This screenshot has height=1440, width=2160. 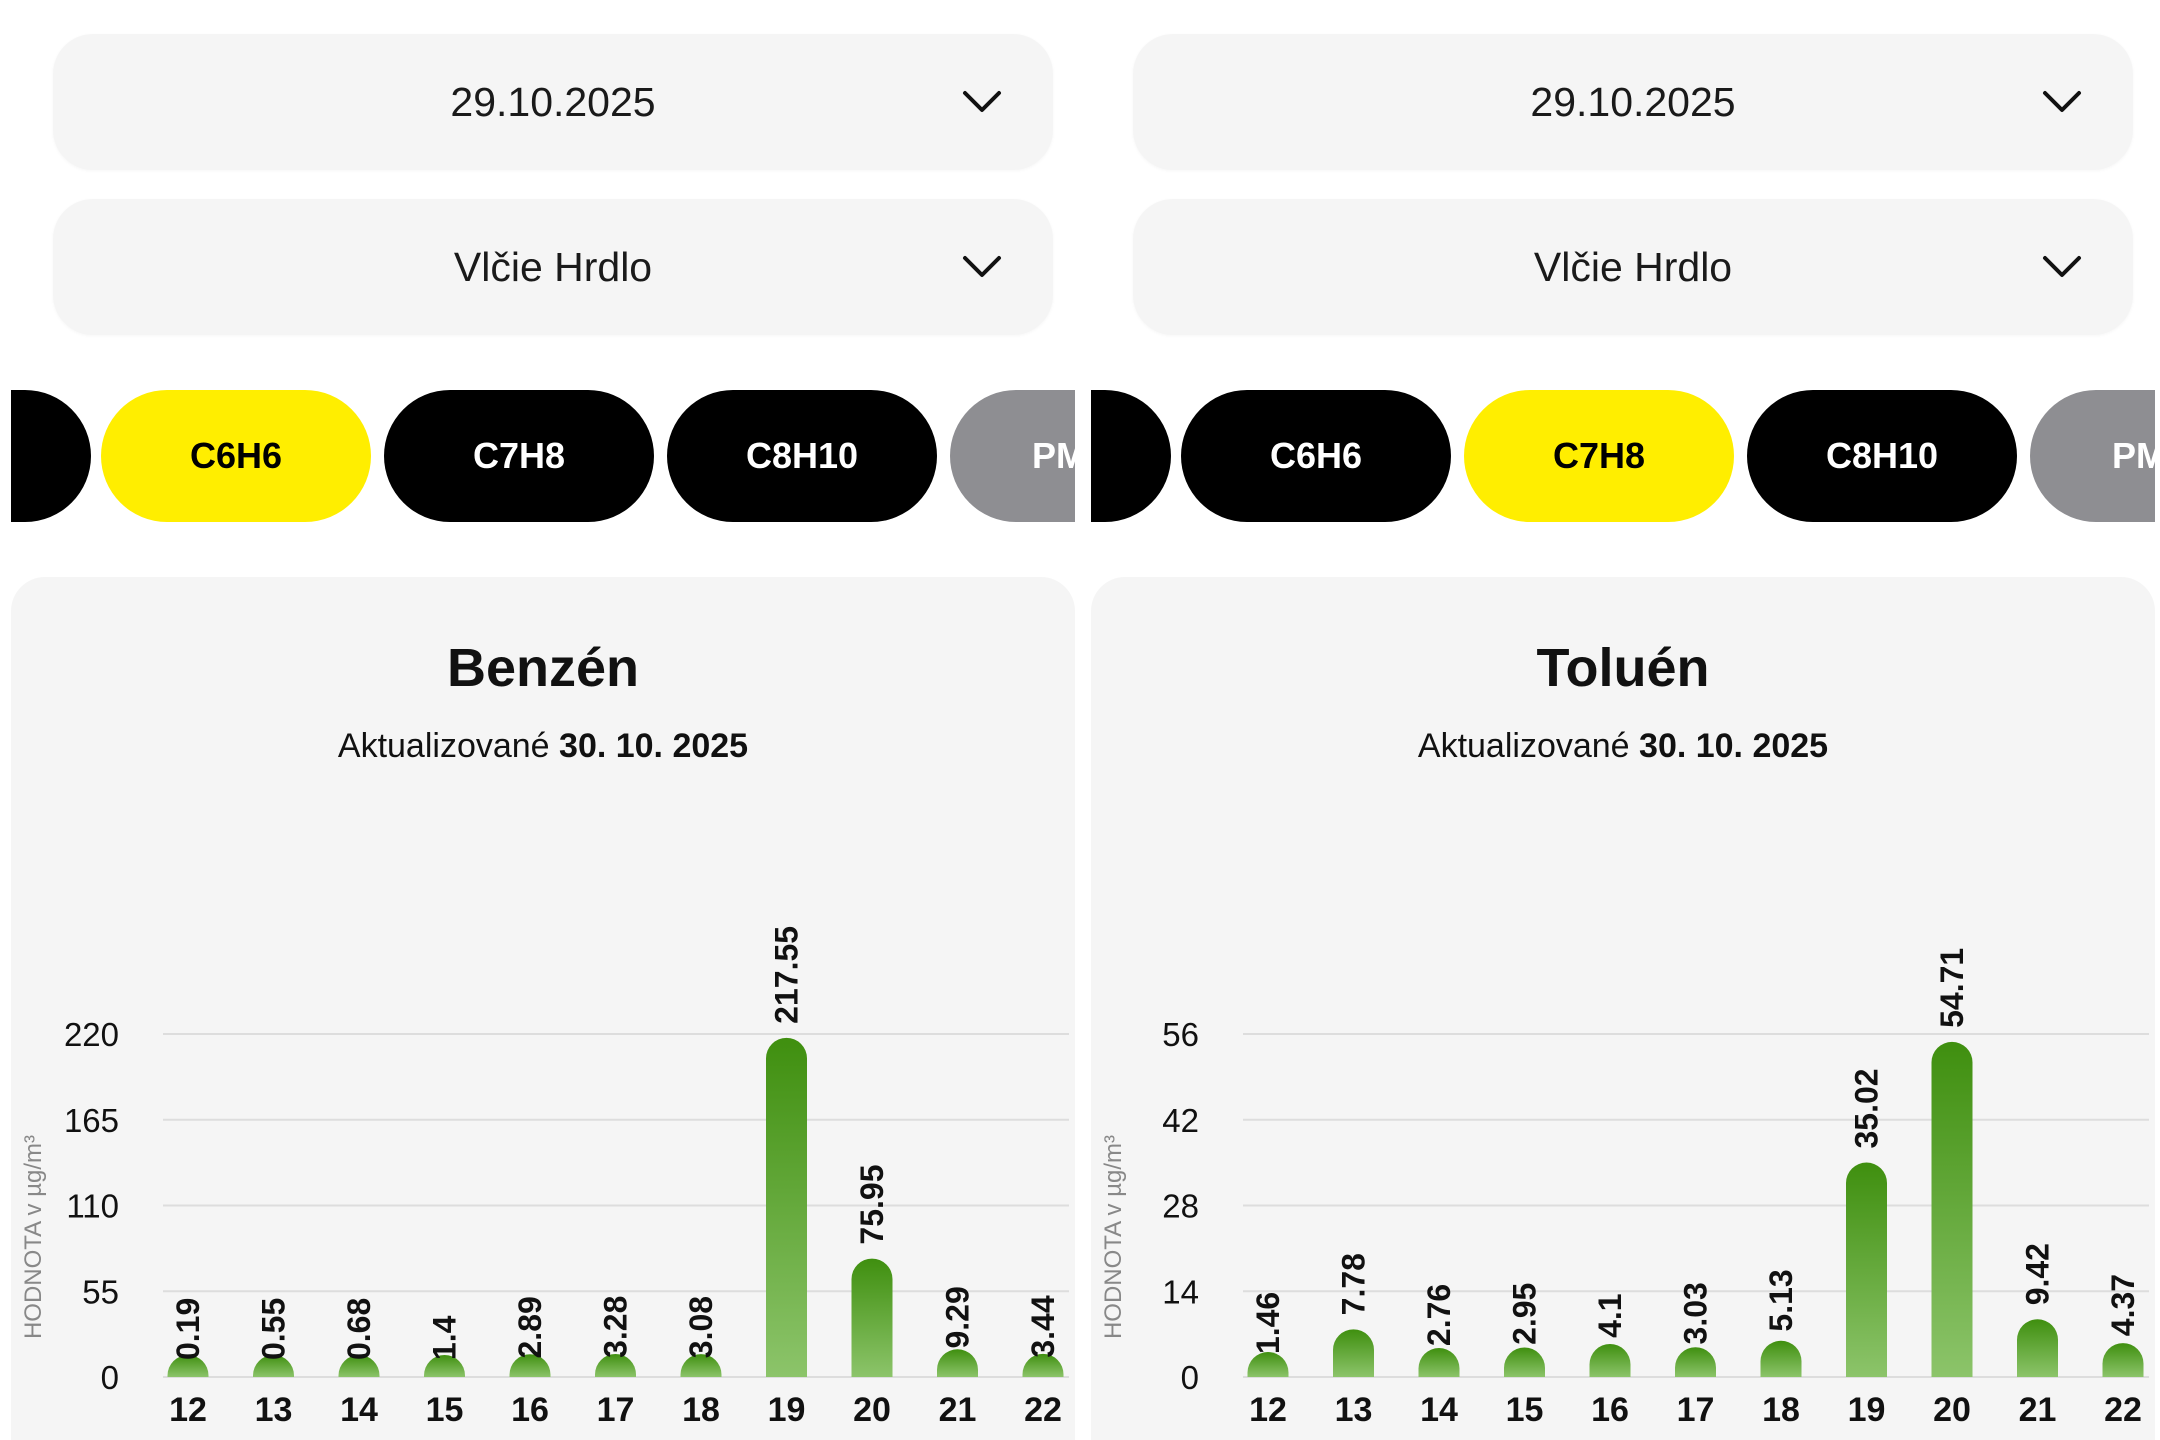 What do you see at coordinates (1043, 1326) in the screenshot?
I see `value-label: 3.44` at bounding box center [1043, 1326].